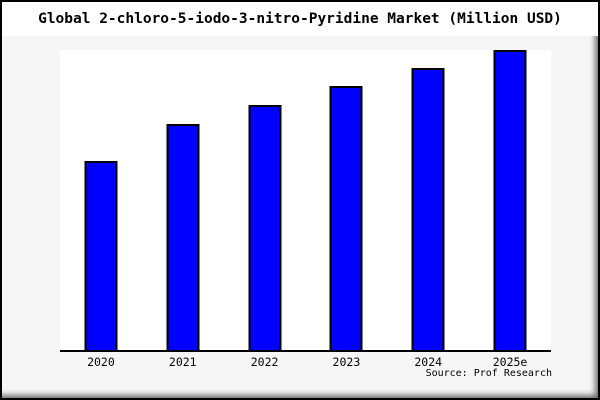  Describe the element at coordinates (305, 362) in the screenshot. I see `x-axis-labels: 2020 2021 2022 2023 2024 2025e` at that location.